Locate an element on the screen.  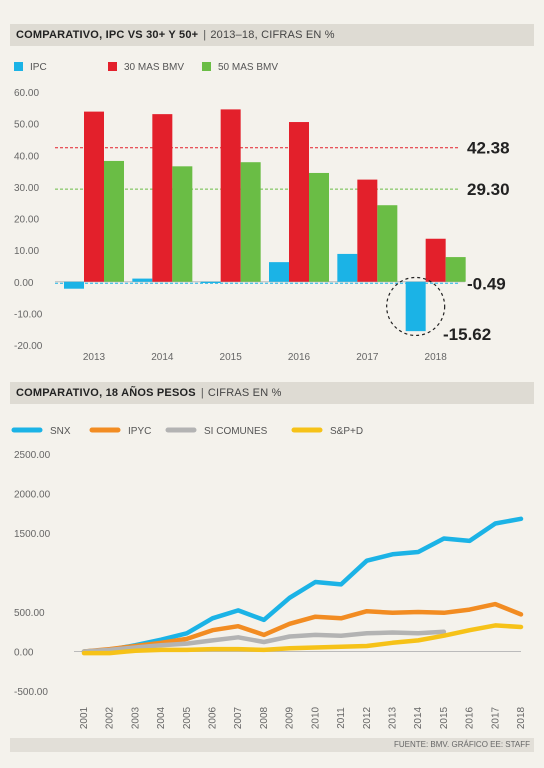
x-tick-label: 2010 is located at coordinates (315, 717).